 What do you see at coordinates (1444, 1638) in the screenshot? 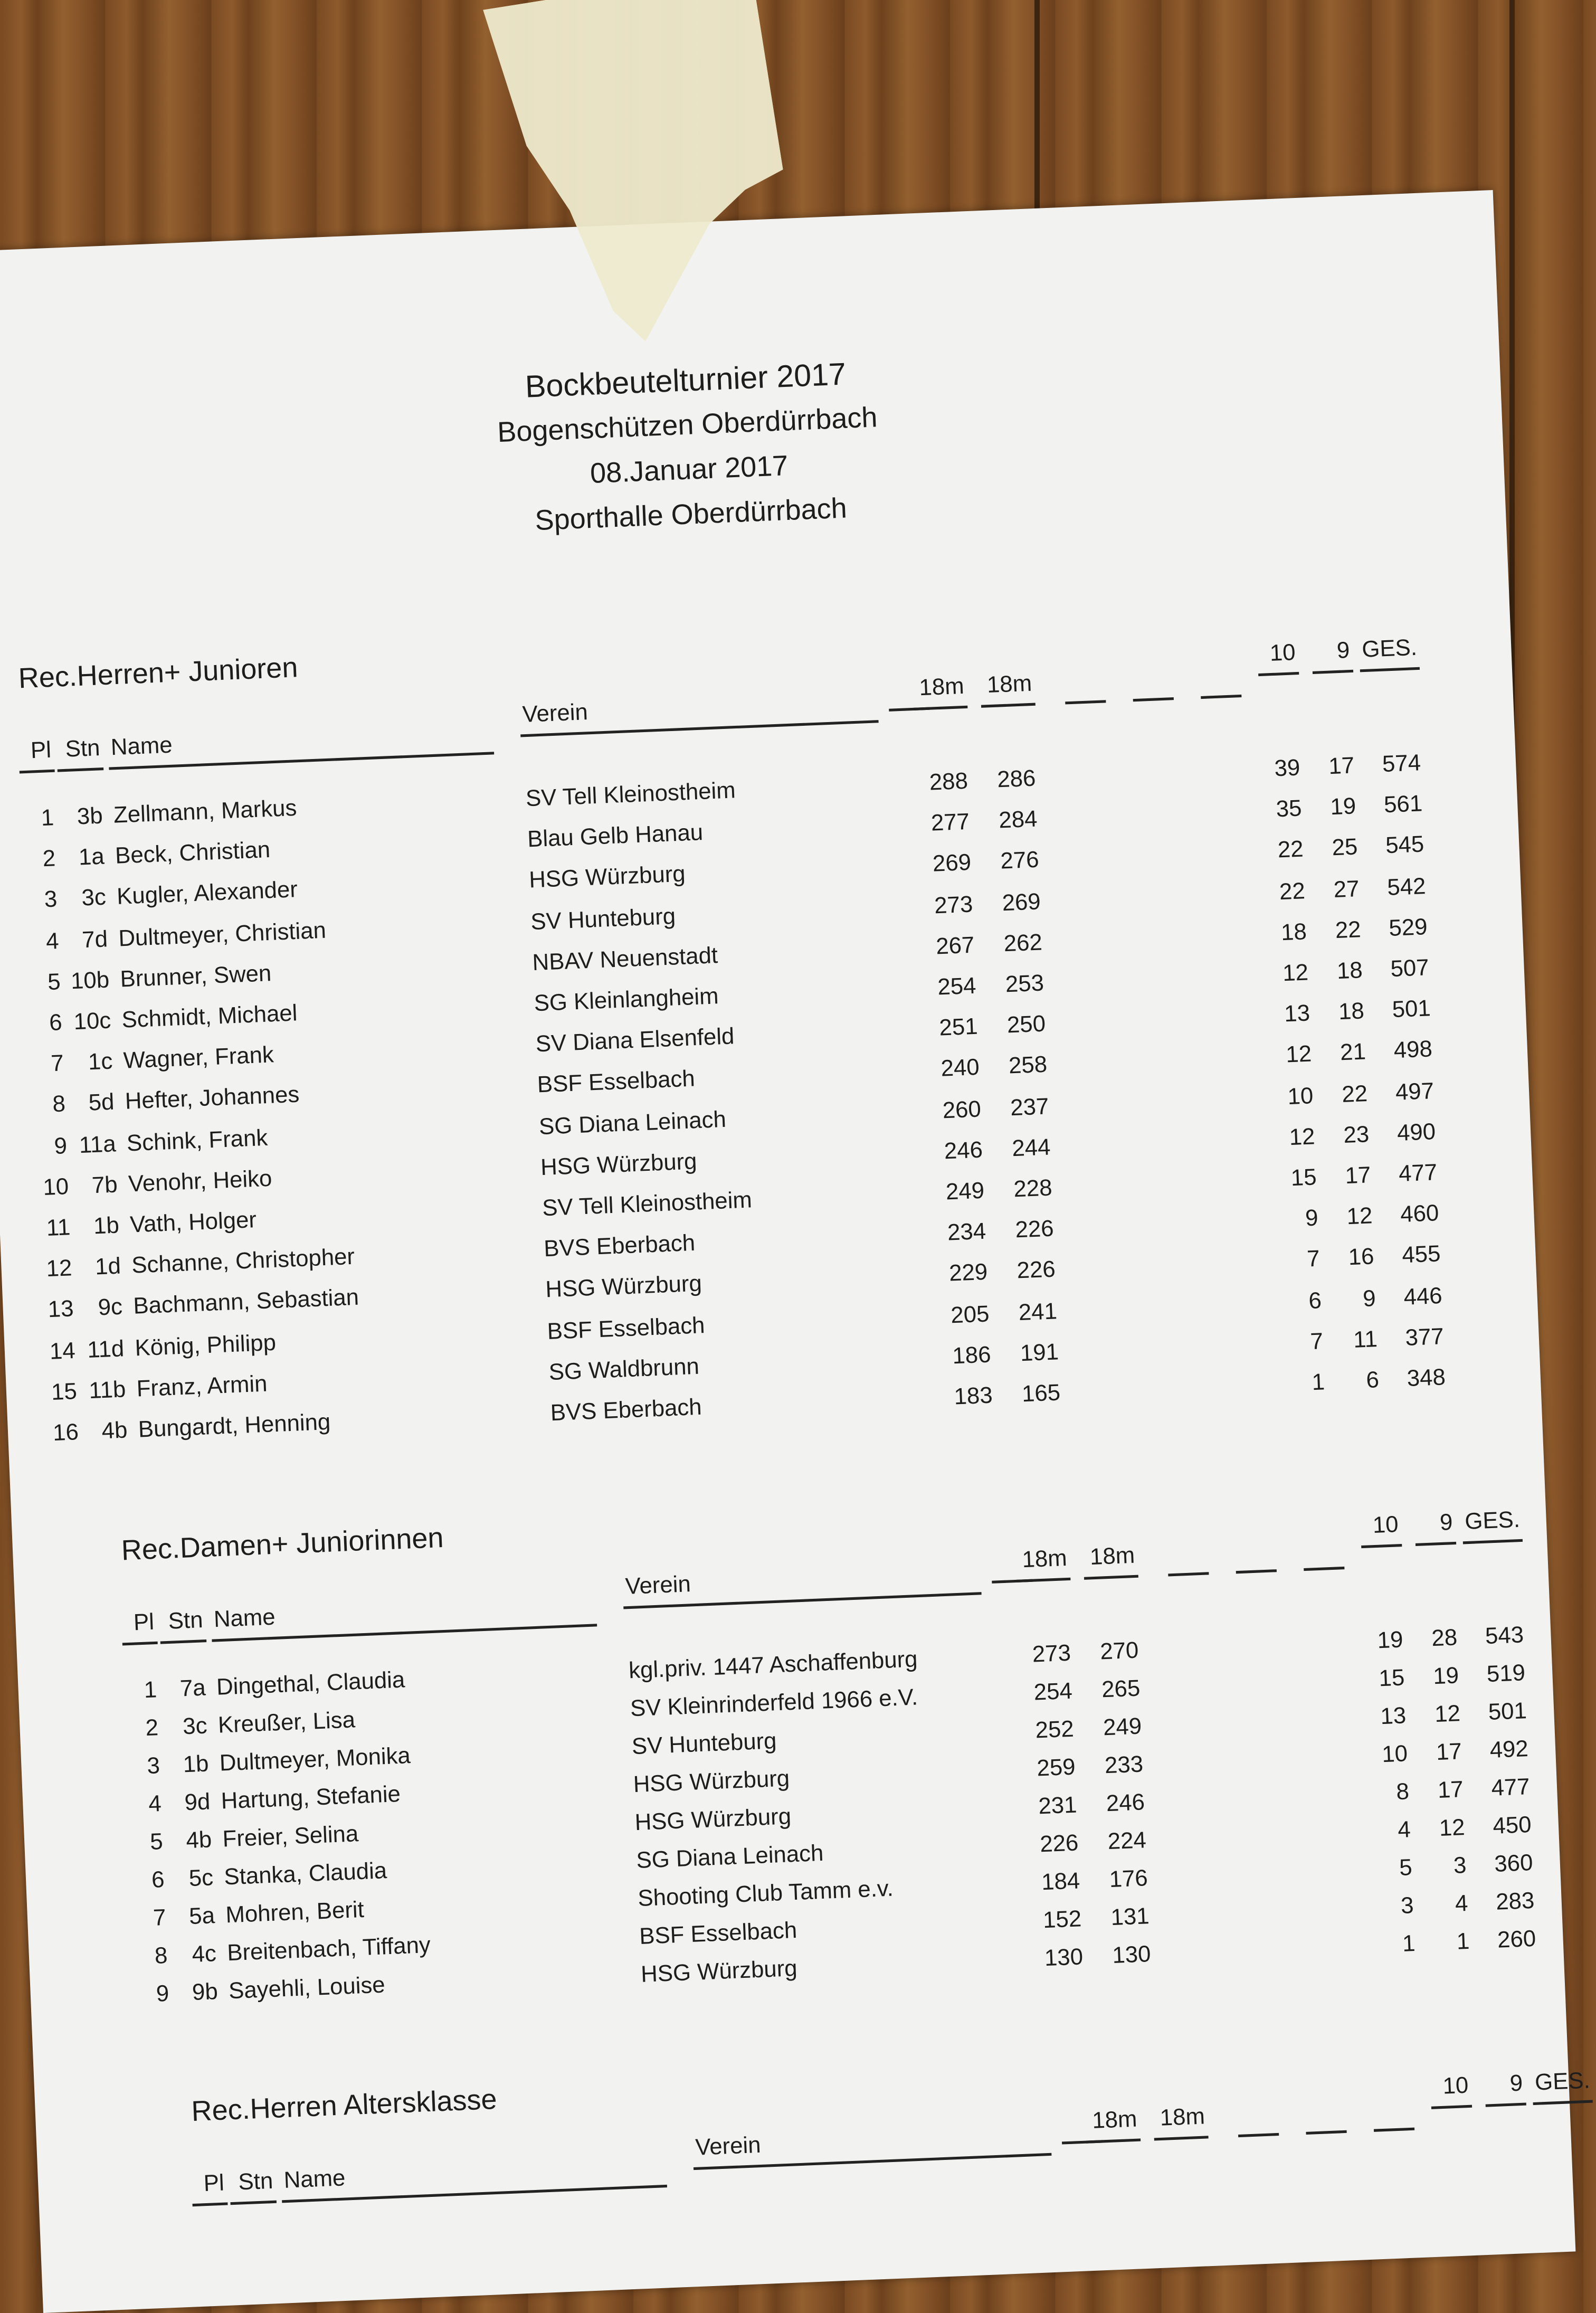
I see `cell-count-9: 28` at bounding box center [1444, 1638].